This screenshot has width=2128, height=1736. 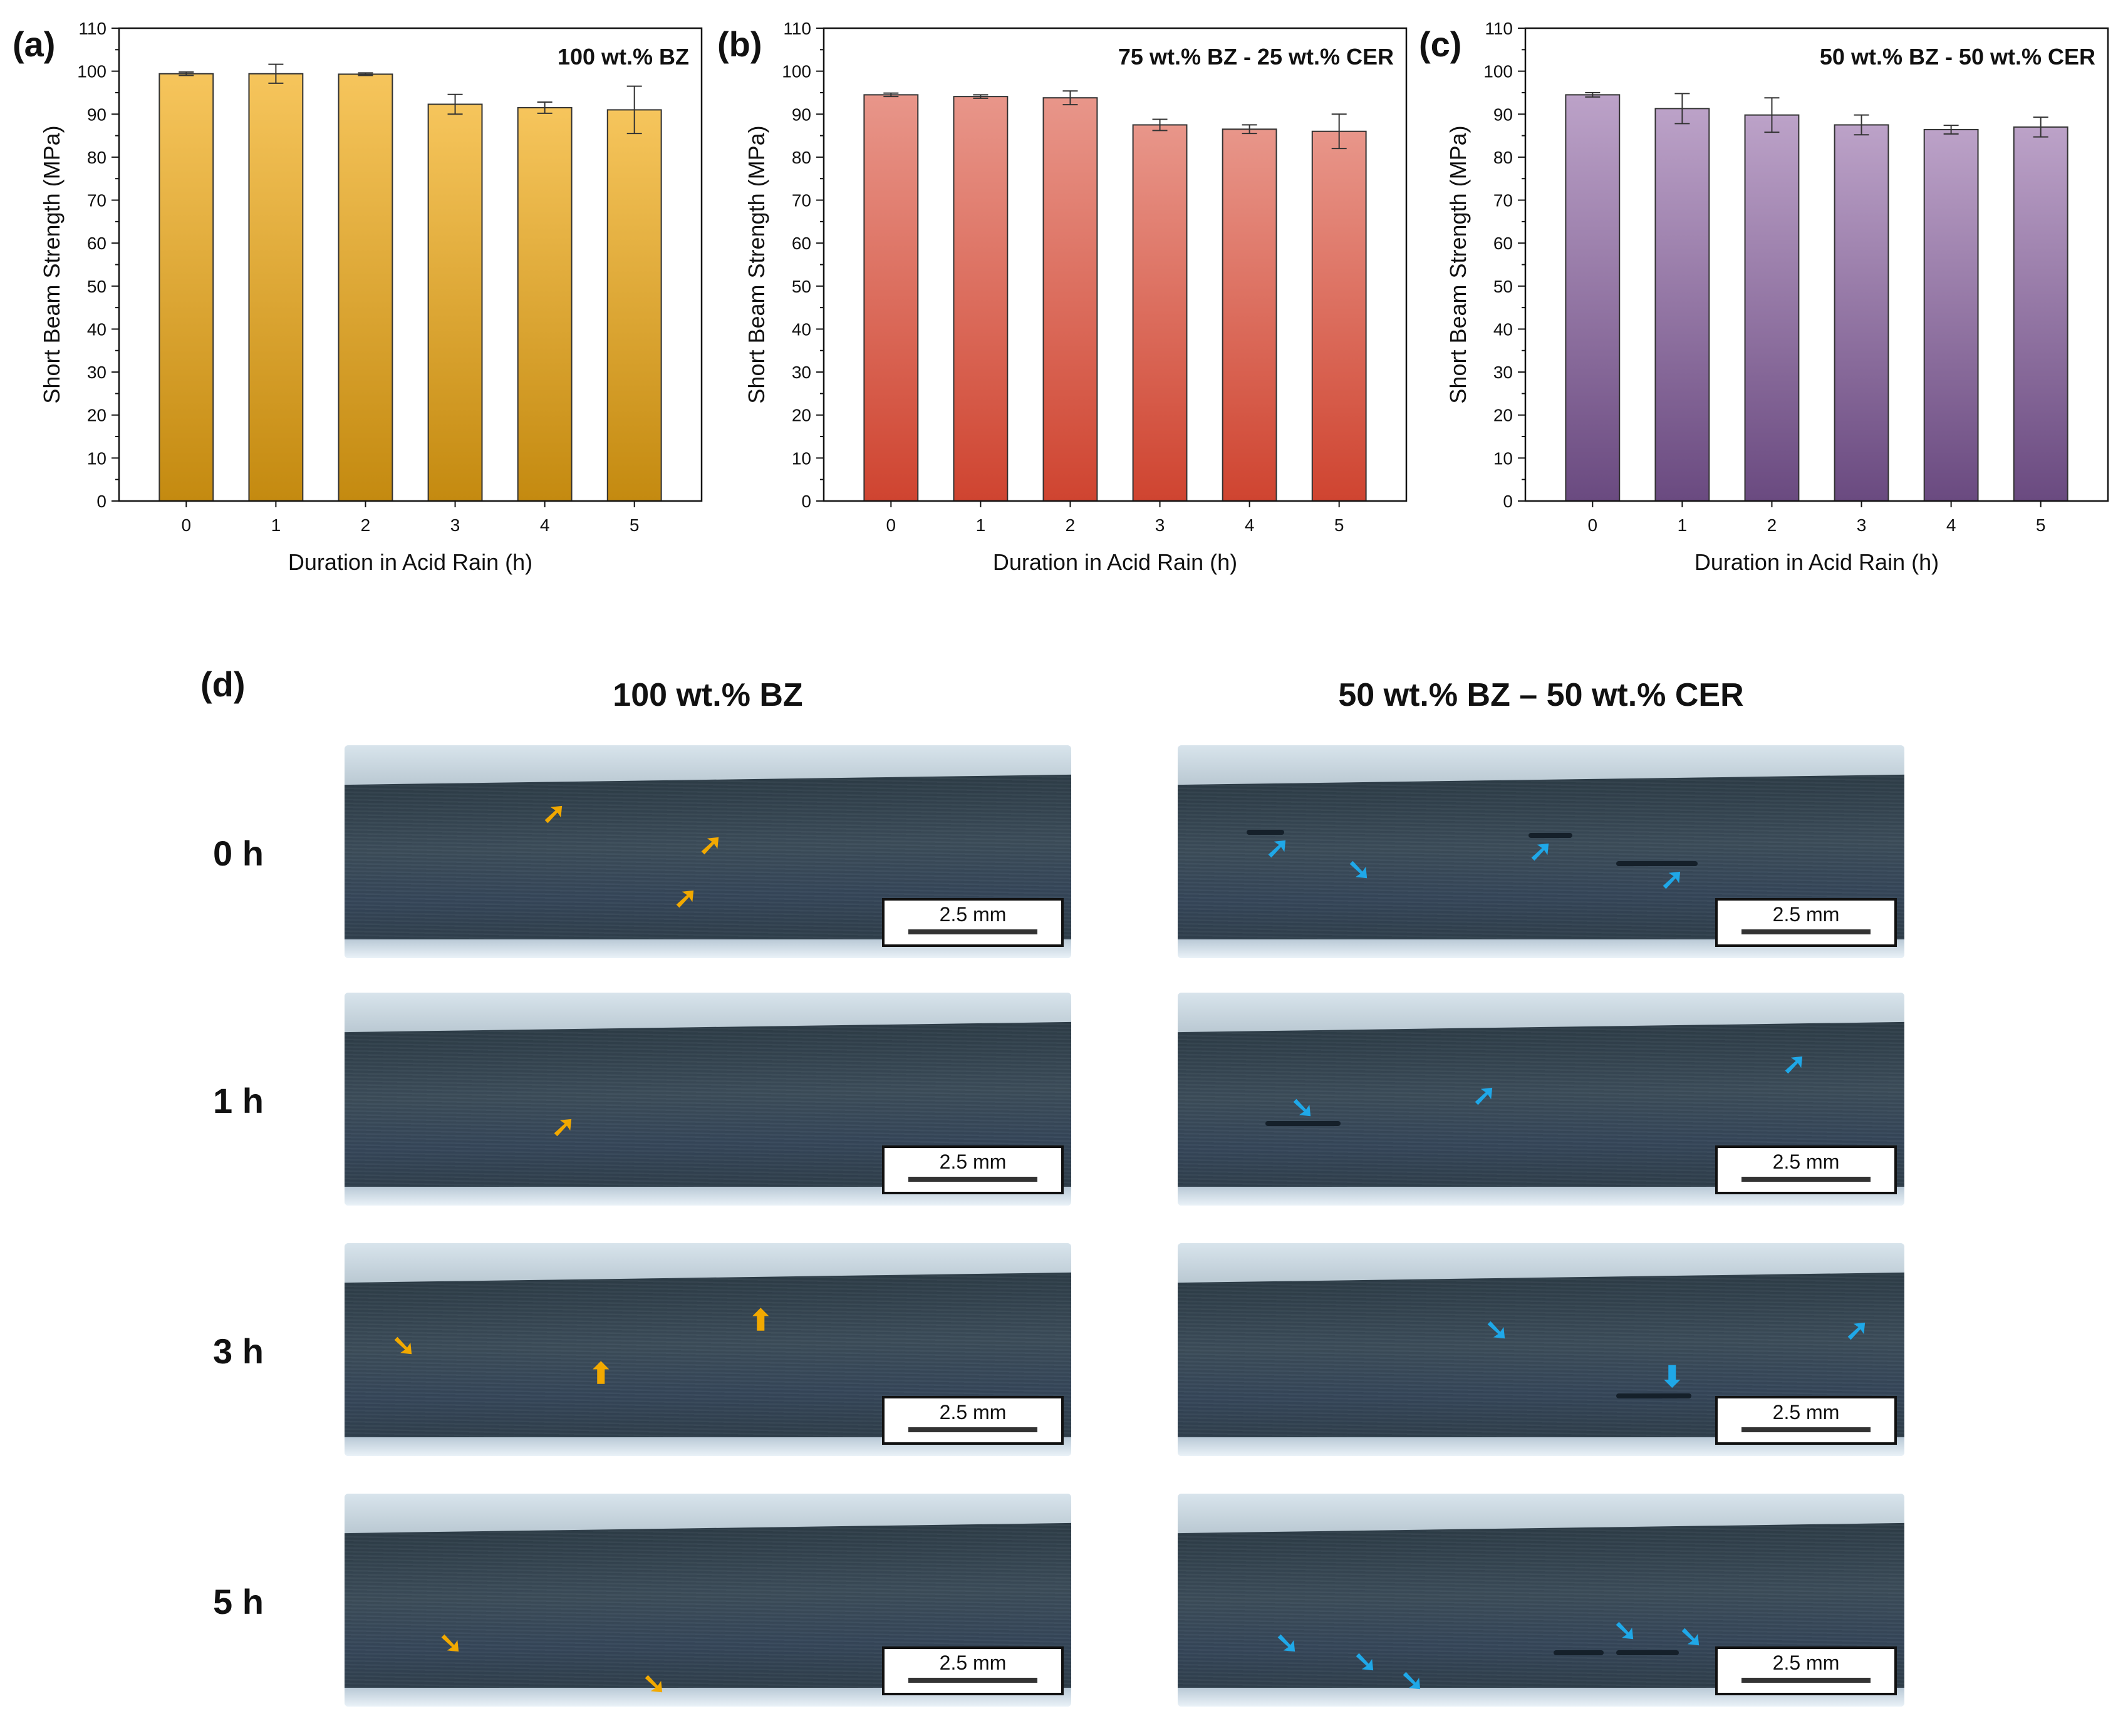 I want to click on chart-title: 75 wt.% BZ - 25 wt.% CER, so click(x=1256, y=57).